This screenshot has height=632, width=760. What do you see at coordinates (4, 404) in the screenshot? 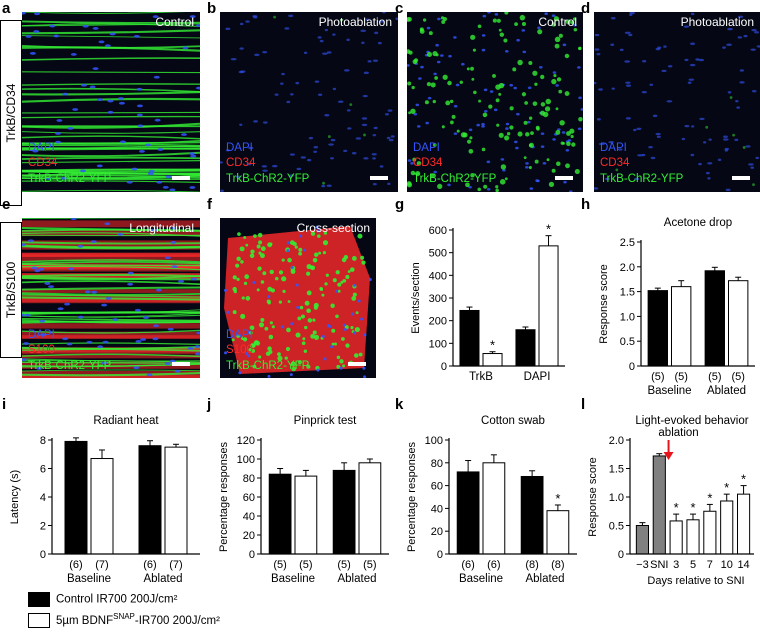
I see `panel-letter-i: i` at bounding box center [4, 404].